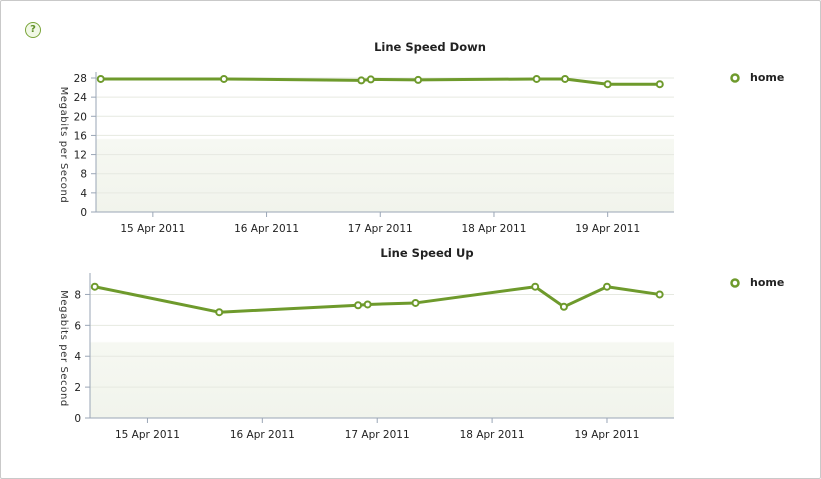  I want to click on y-tick-label: 2, so click(77, 388).